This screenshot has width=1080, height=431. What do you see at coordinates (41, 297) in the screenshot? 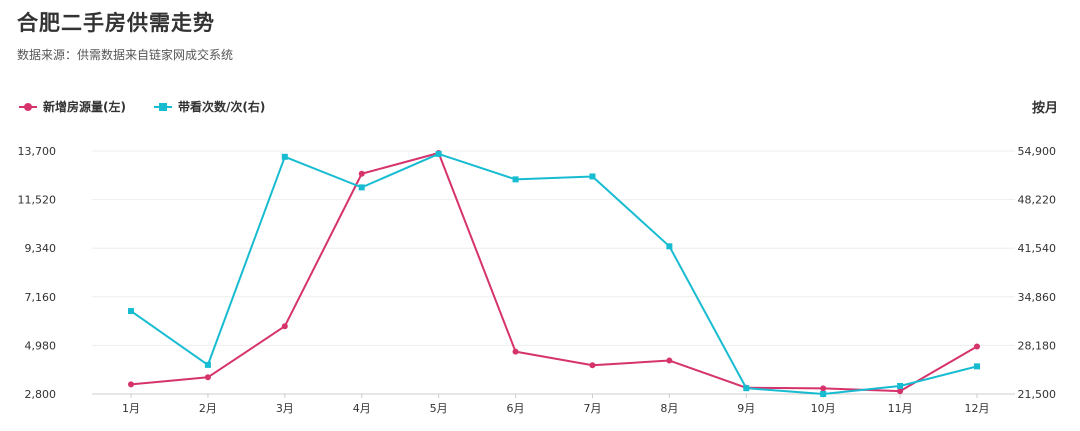
I see `y-left-tick-label: 7,160` at bounding box center [41, 297].